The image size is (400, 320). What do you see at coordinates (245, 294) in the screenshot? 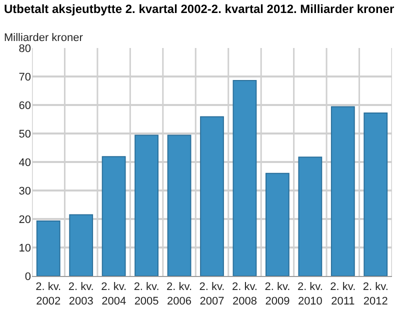
I see `x-tick-label: 2. kv. 2008` at bounding box center [245, 294].